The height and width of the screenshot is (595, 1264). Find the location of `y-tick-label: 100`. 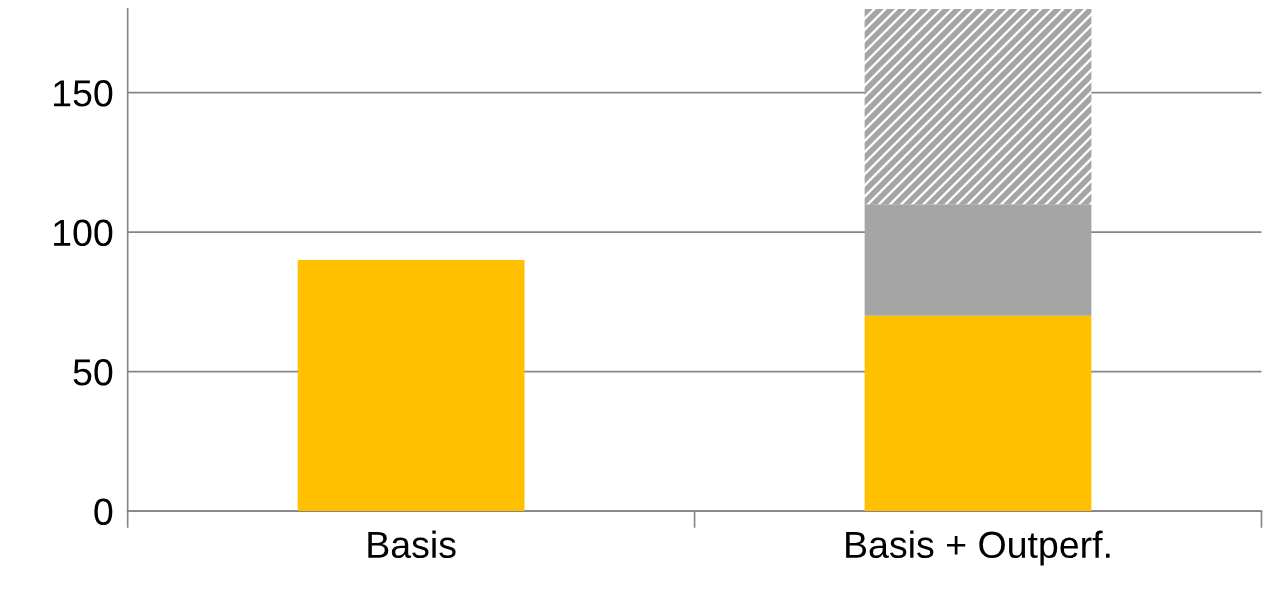

y-tick-label: 100 is located at coordinates (83, 233).